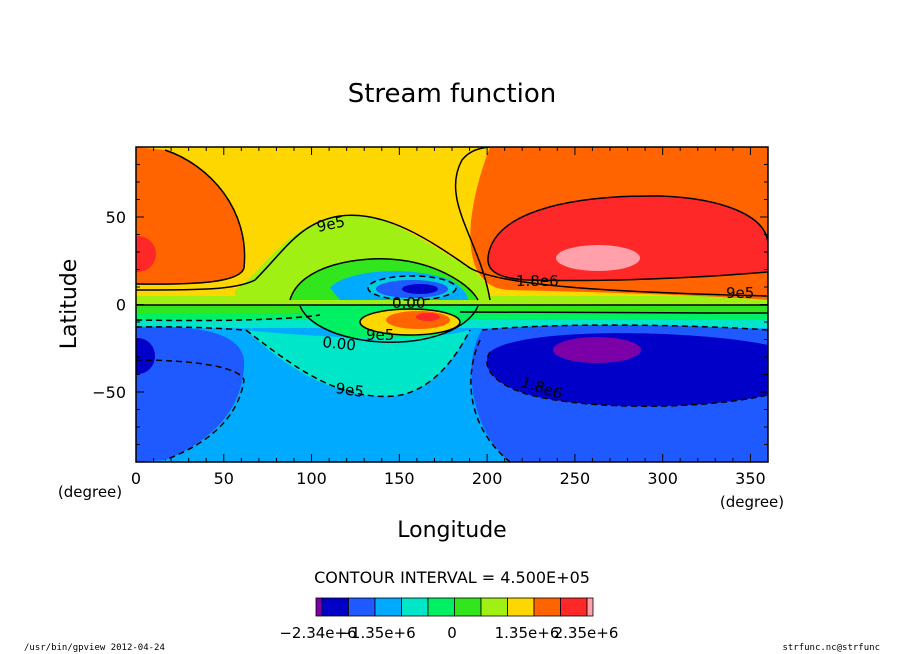  I want to click on sw-low-core, so click(145, 356).